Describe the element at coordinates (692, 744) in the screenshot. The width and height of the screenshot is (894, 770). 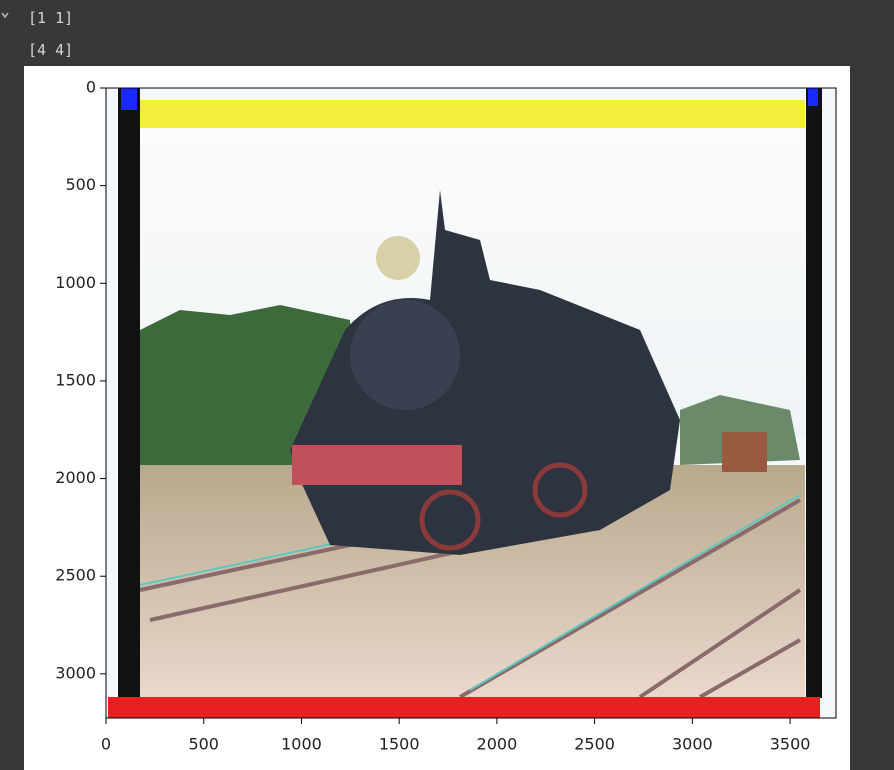
I see `x-tick-label: 3000` at that location.